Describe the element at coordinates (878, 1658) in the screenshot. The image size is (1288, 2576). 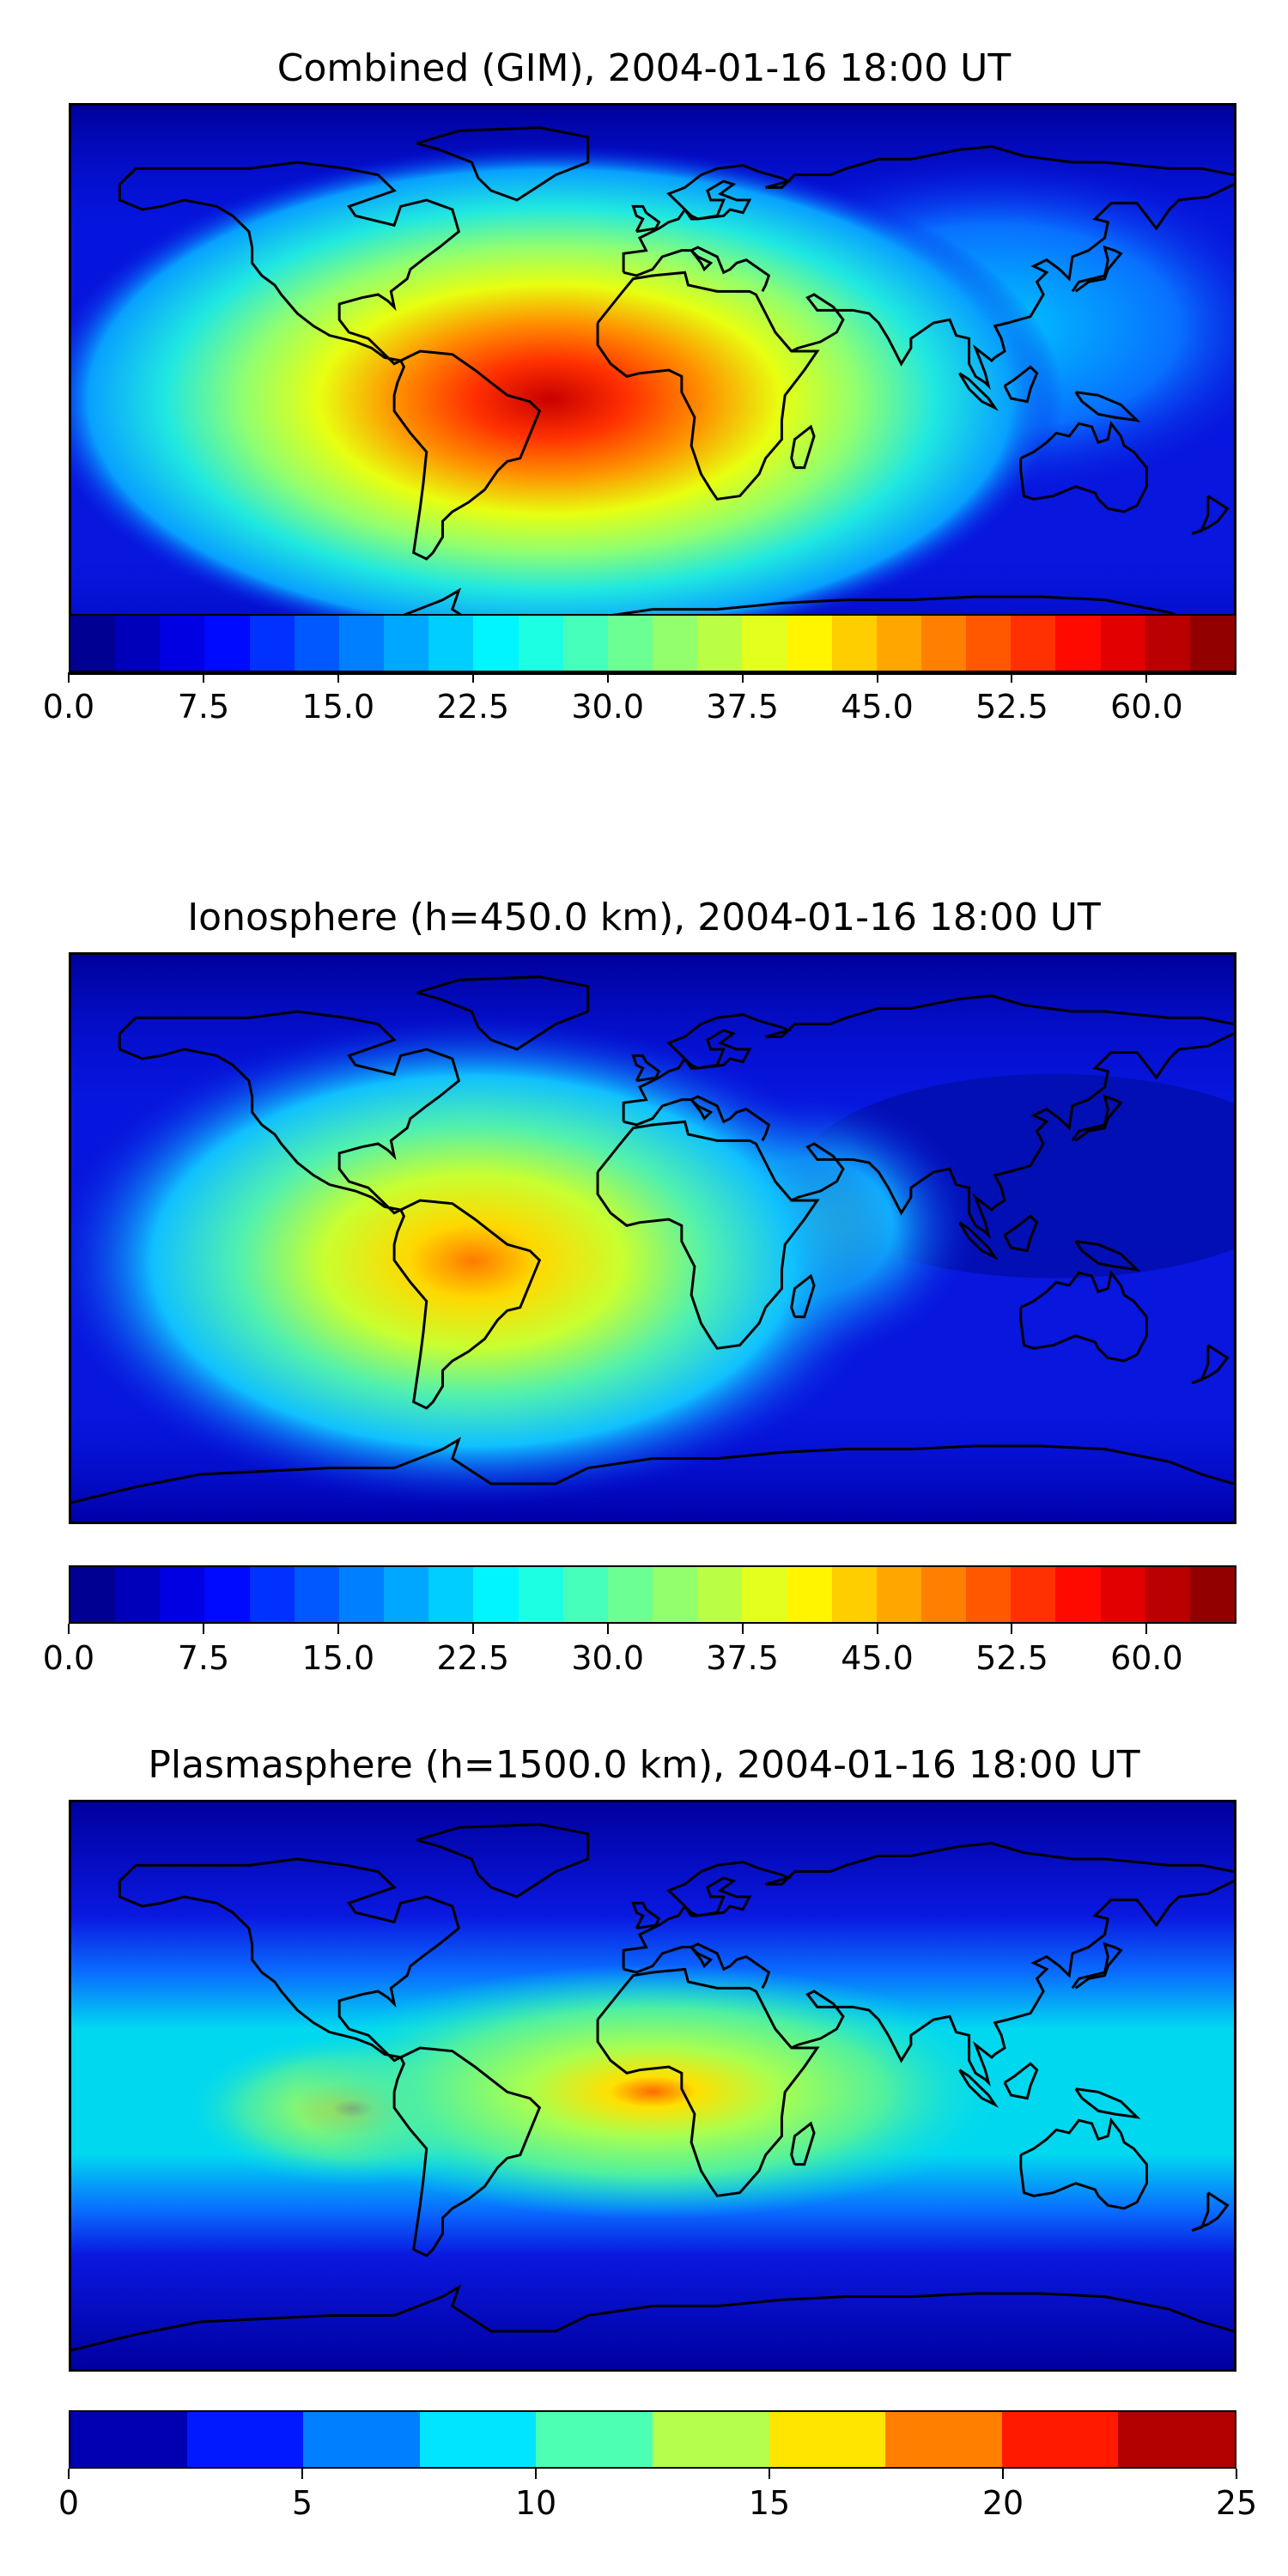
I see `colorbar-tick-label: 45.0` at that location.